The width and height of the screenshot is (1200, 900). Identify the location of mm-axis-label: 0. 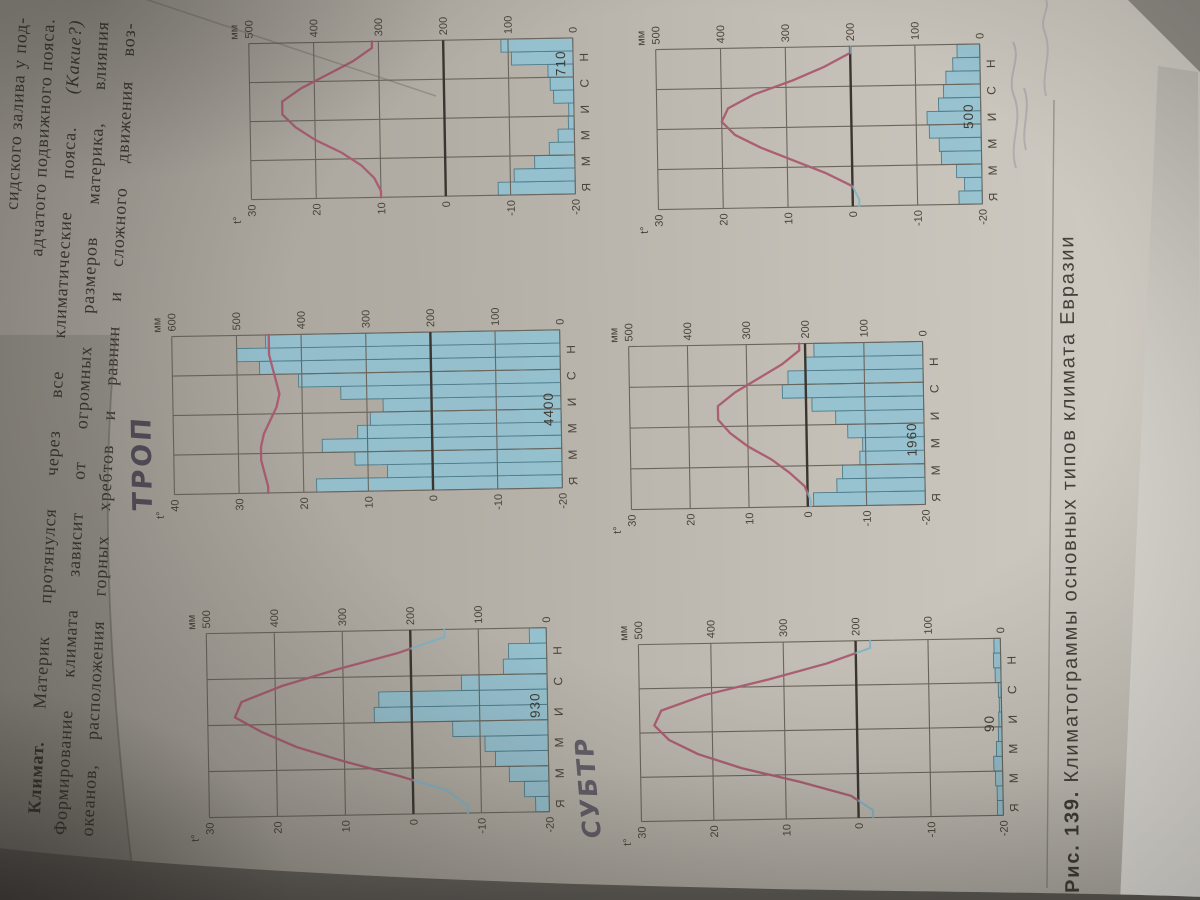
(1001, 630).